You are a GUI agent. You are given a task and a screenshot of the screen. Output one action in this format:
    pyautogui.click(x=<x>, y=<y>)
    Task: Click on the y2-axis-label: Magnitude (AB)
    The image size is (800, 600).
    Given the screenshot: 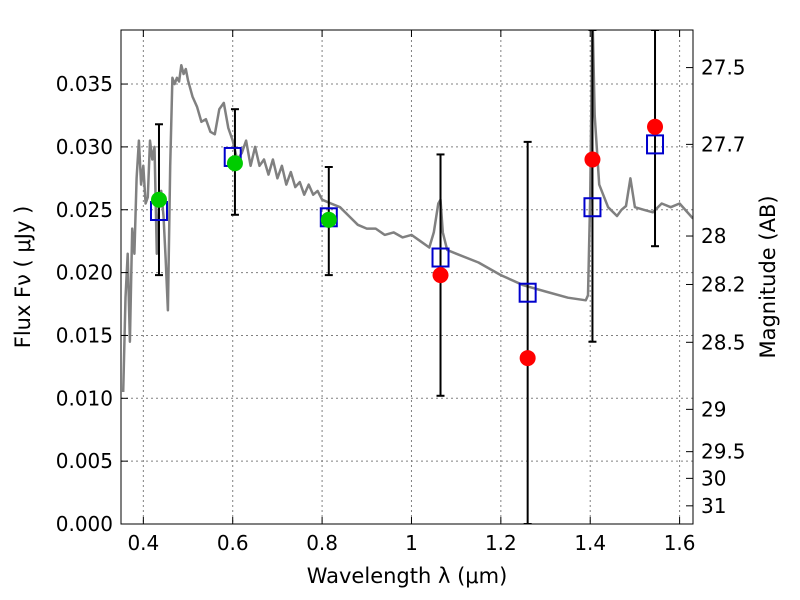 What is the action you would take?
    pyautogui.click(x=768, y=276)
    